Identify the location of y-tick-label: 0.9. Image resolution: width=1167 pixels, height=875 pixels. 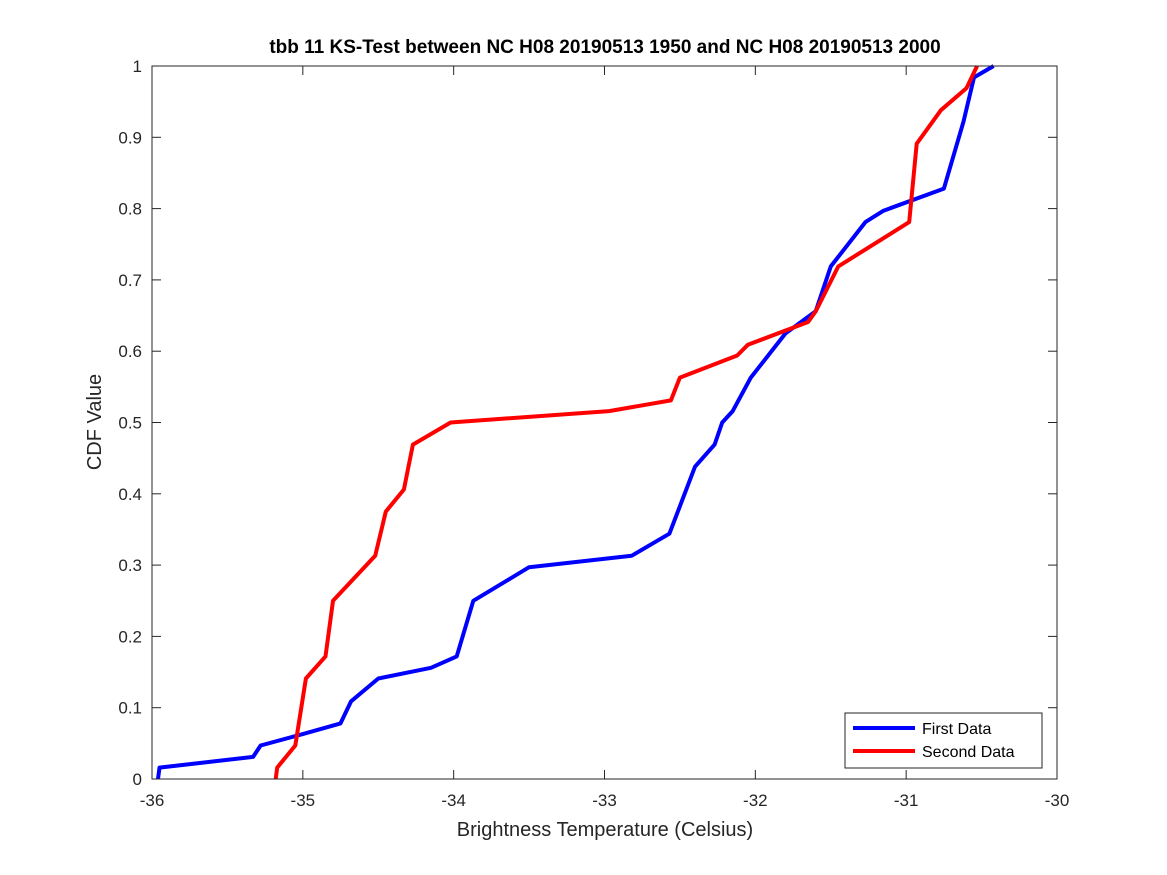
(130, 137).